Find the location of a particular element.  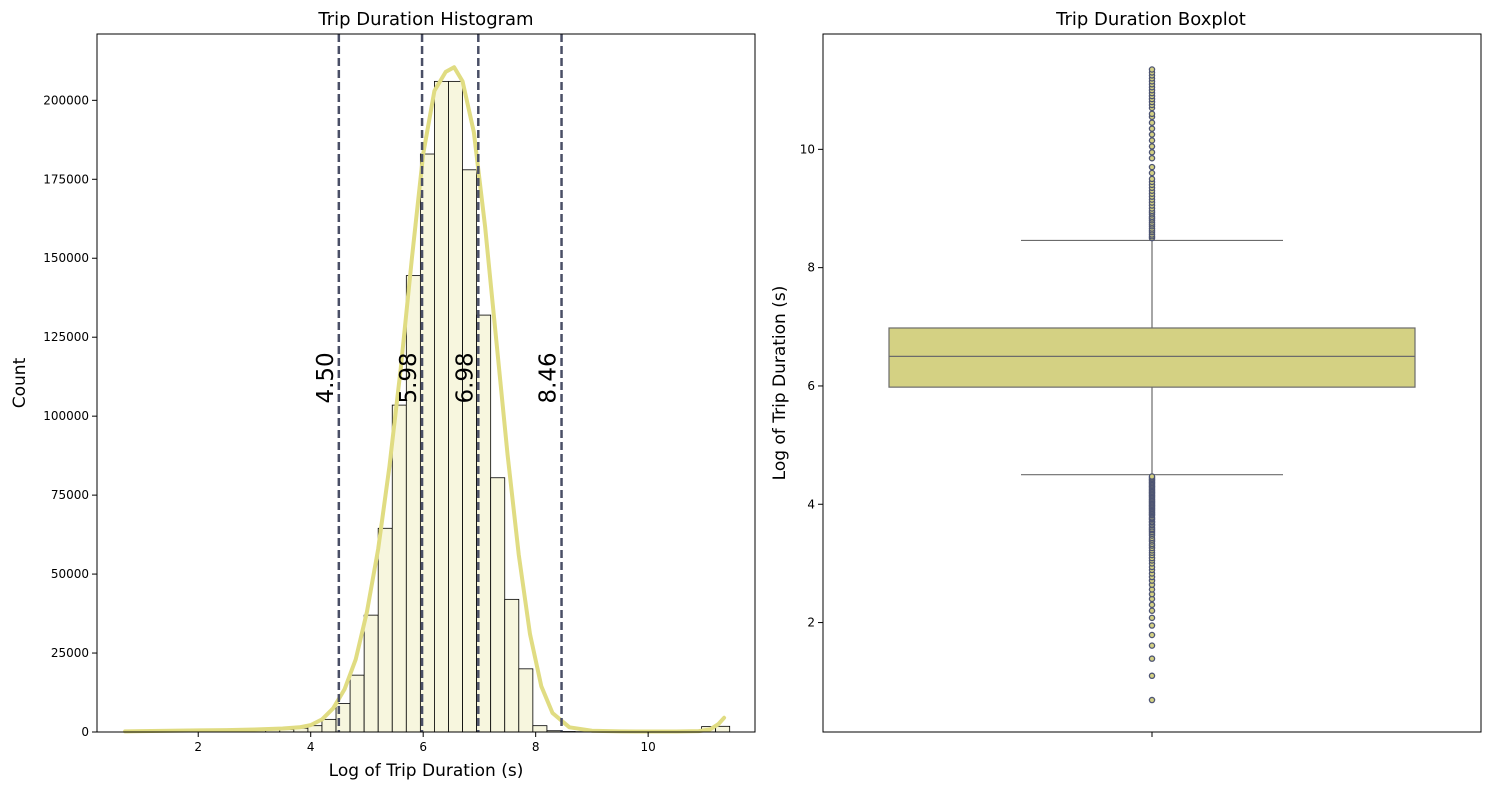

reference-line-label: 6.98 is located at coordinates (465, 377).